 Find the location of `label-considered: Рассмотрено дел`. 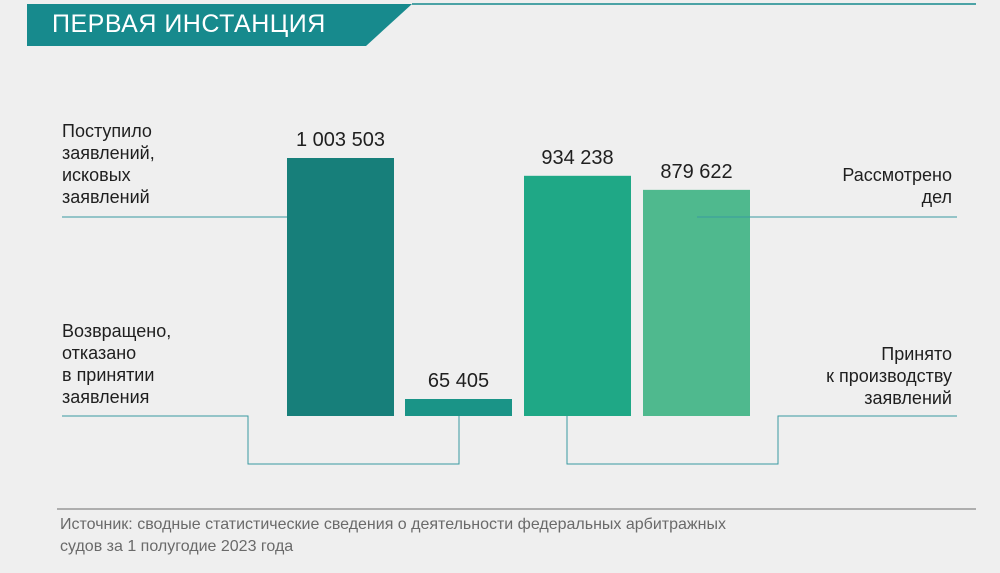

label-considered: Рассмотрено дел is located at coordinates (897, 186).